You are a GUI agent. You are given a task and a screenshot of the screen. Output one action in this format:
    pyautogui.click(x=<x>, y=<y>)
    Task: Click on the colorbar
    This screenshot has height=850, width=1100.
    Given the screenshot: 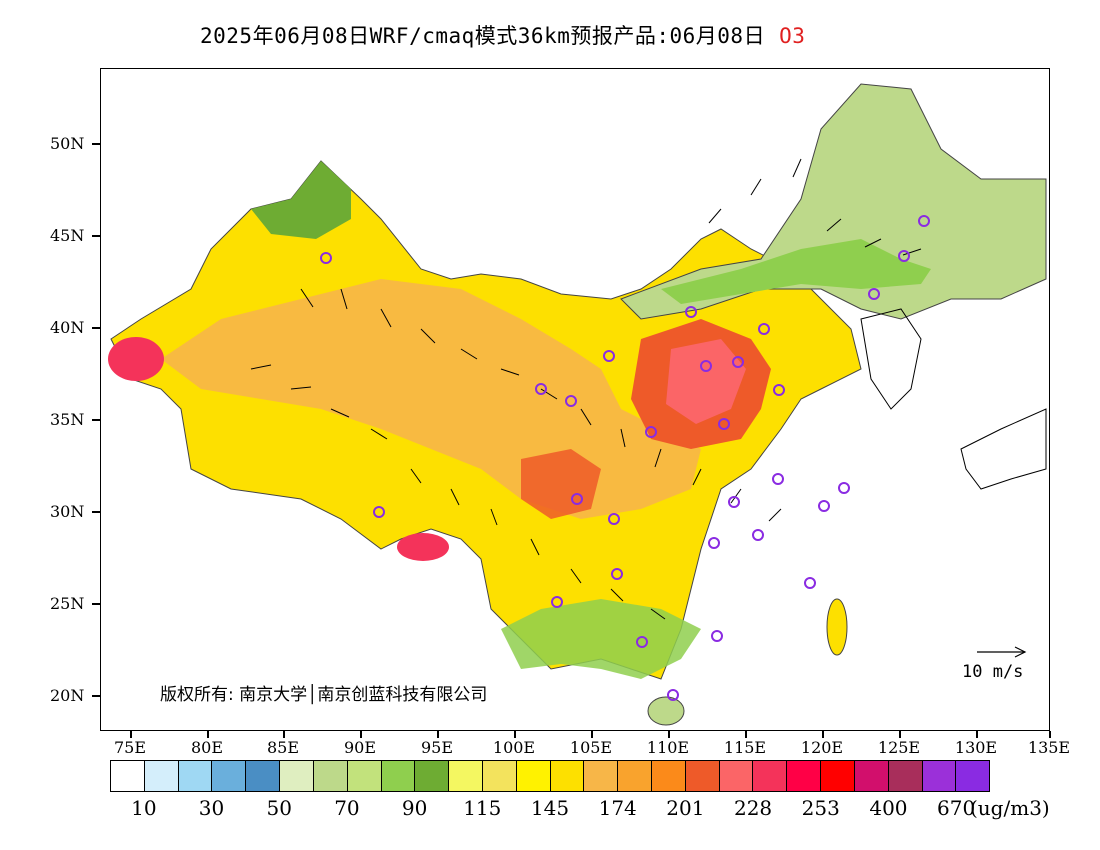 What is the action you would take?
    pyautogui.click(x=550, y=776)
    